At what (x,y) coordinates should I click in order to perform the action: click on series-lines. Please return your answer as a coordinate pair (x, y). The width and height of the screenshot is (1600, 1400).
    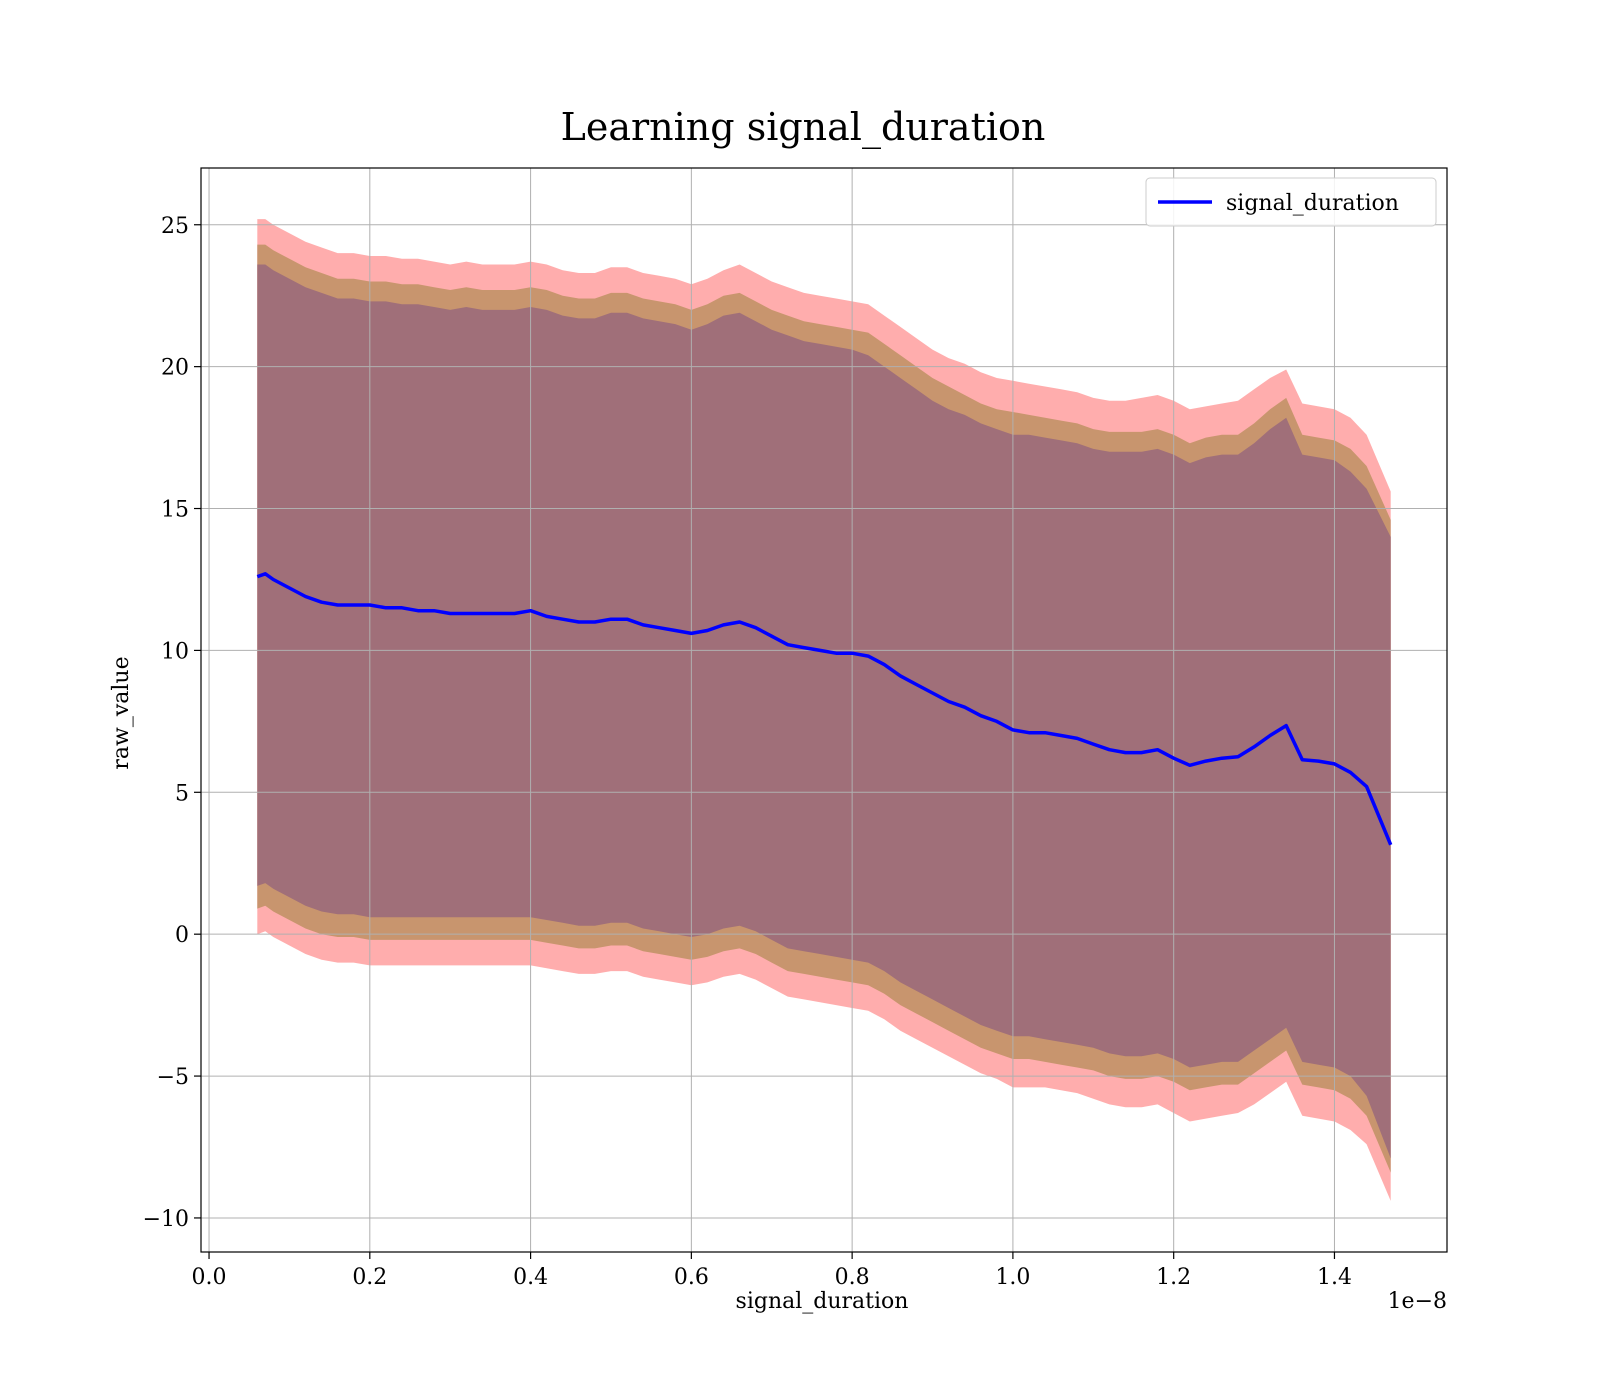
    Looking at the image, I should click on (824, 709).